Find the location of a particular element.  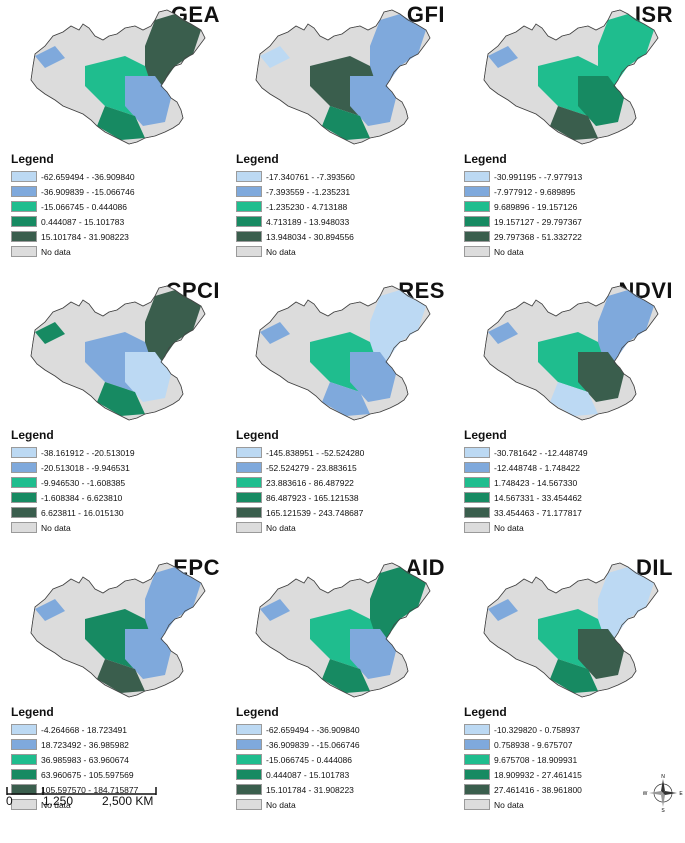

legend-label: 9.689896 - 19.157126 is located at coordinates (536, 206).